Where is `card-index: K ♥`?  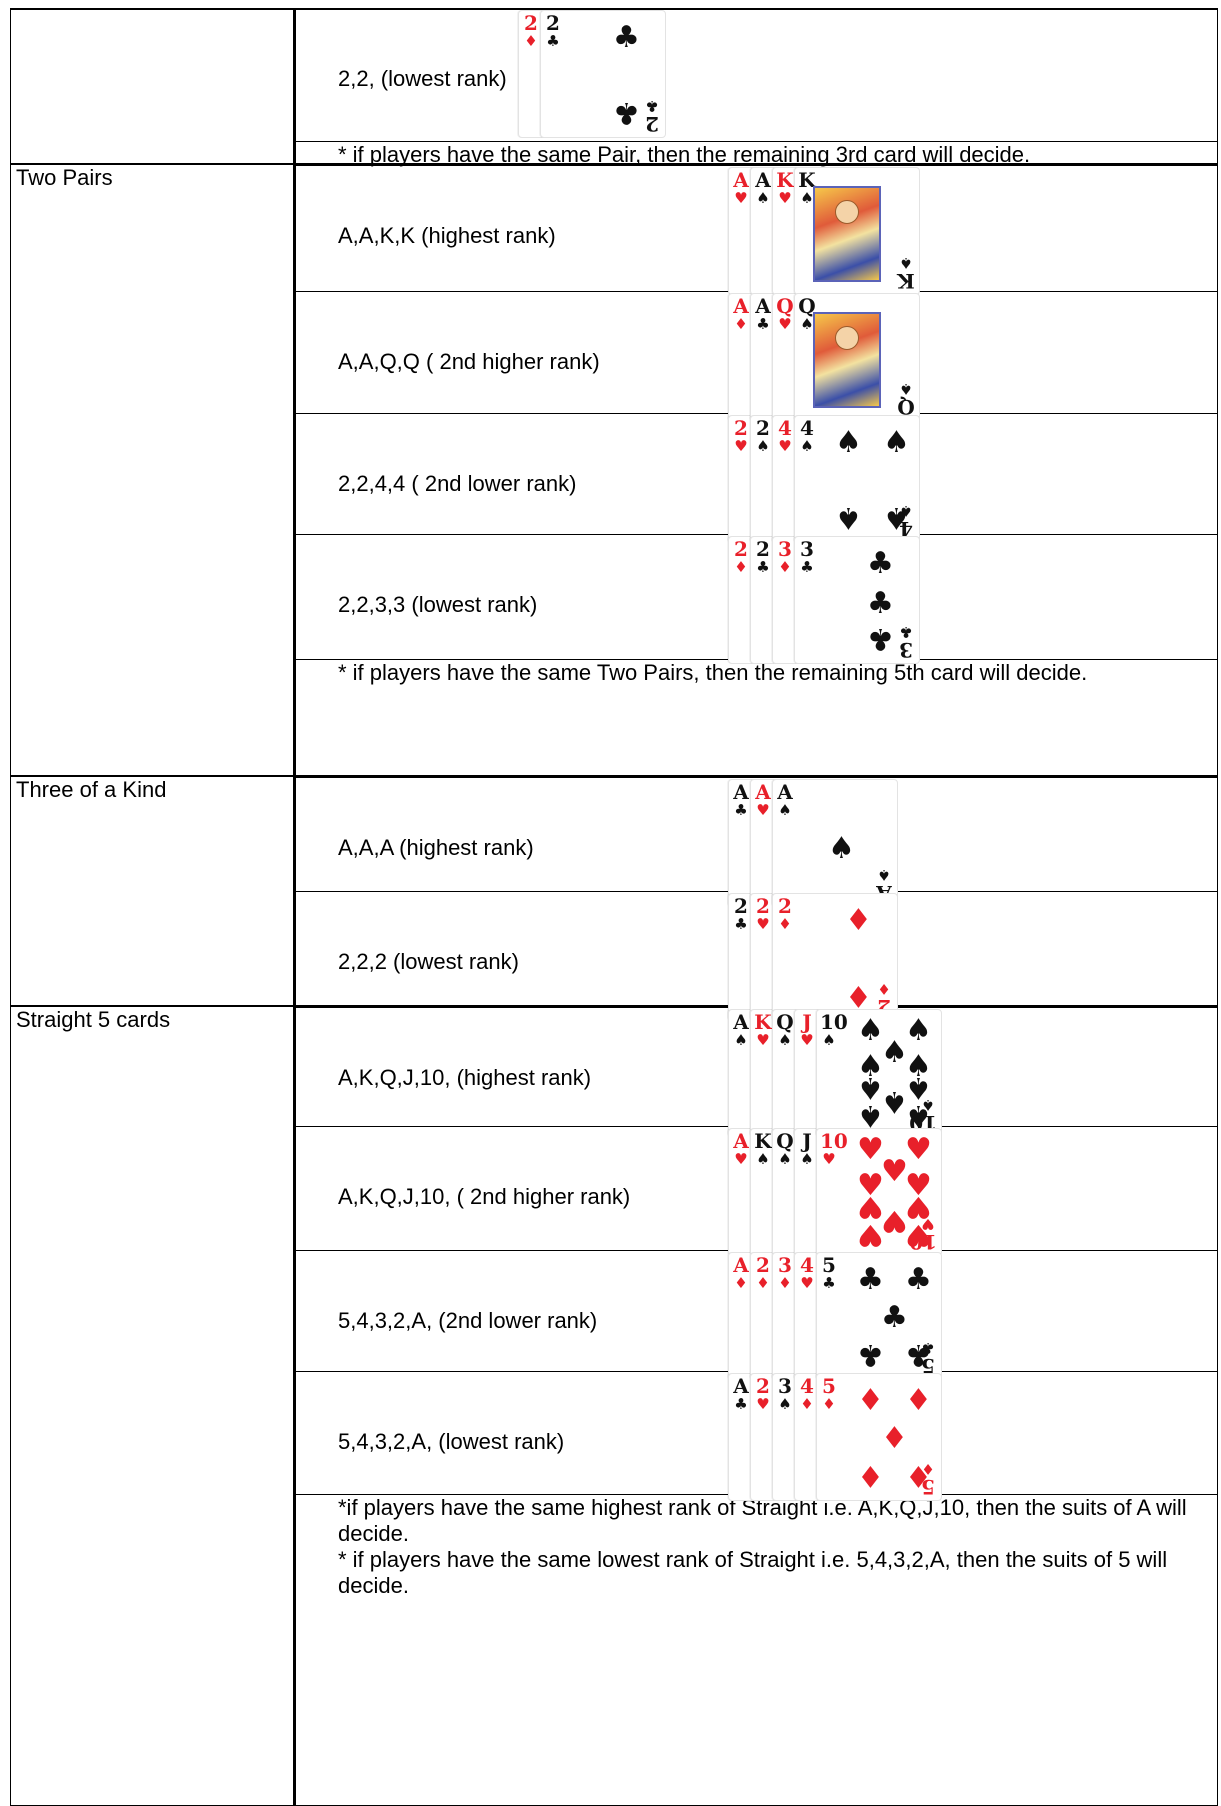 card-index: K ♥ is located at coordinates (785, 188).